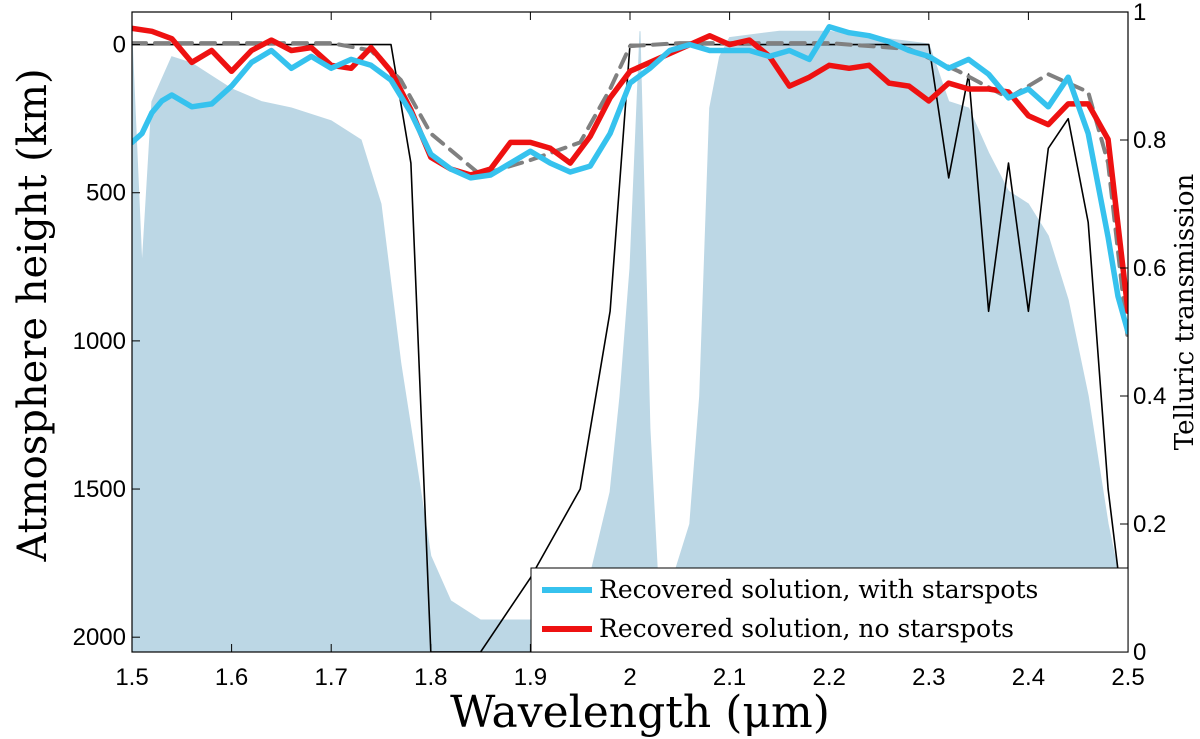 This screenshot has width=1200, height=739. I want to click on y2-axis-title: Telluric transmission, so click(1185, 312).